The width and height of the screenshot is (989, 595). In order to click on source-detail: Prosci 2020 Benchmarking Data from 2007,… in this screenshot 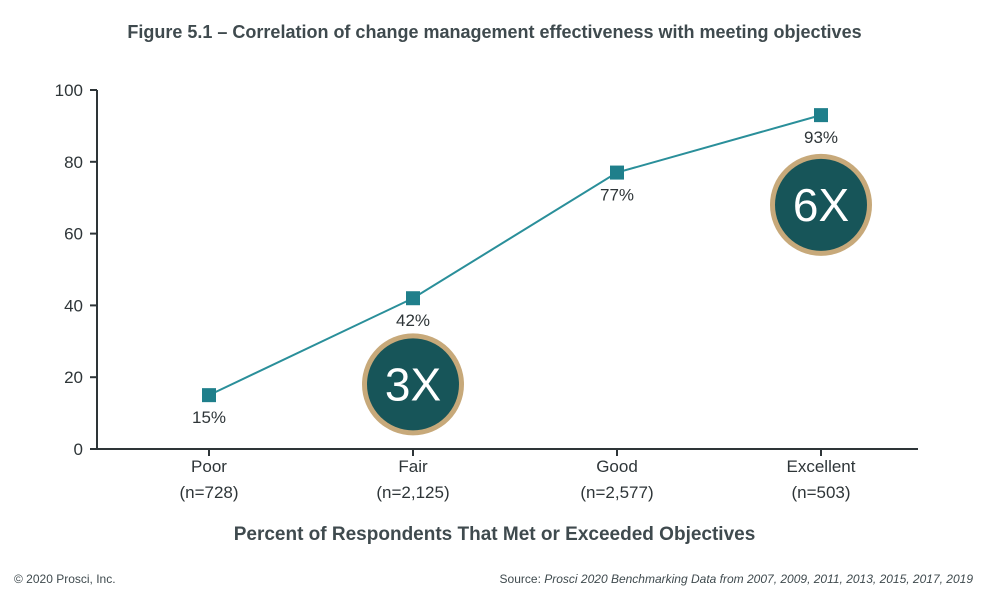, I will do `click(758, 579)`.